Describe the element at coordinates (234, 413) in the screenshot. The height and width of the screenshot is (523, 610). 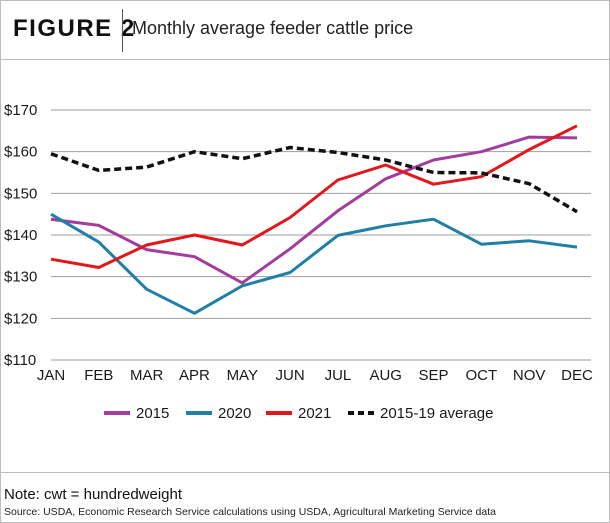
I see `legend-label: 2020` at that location.